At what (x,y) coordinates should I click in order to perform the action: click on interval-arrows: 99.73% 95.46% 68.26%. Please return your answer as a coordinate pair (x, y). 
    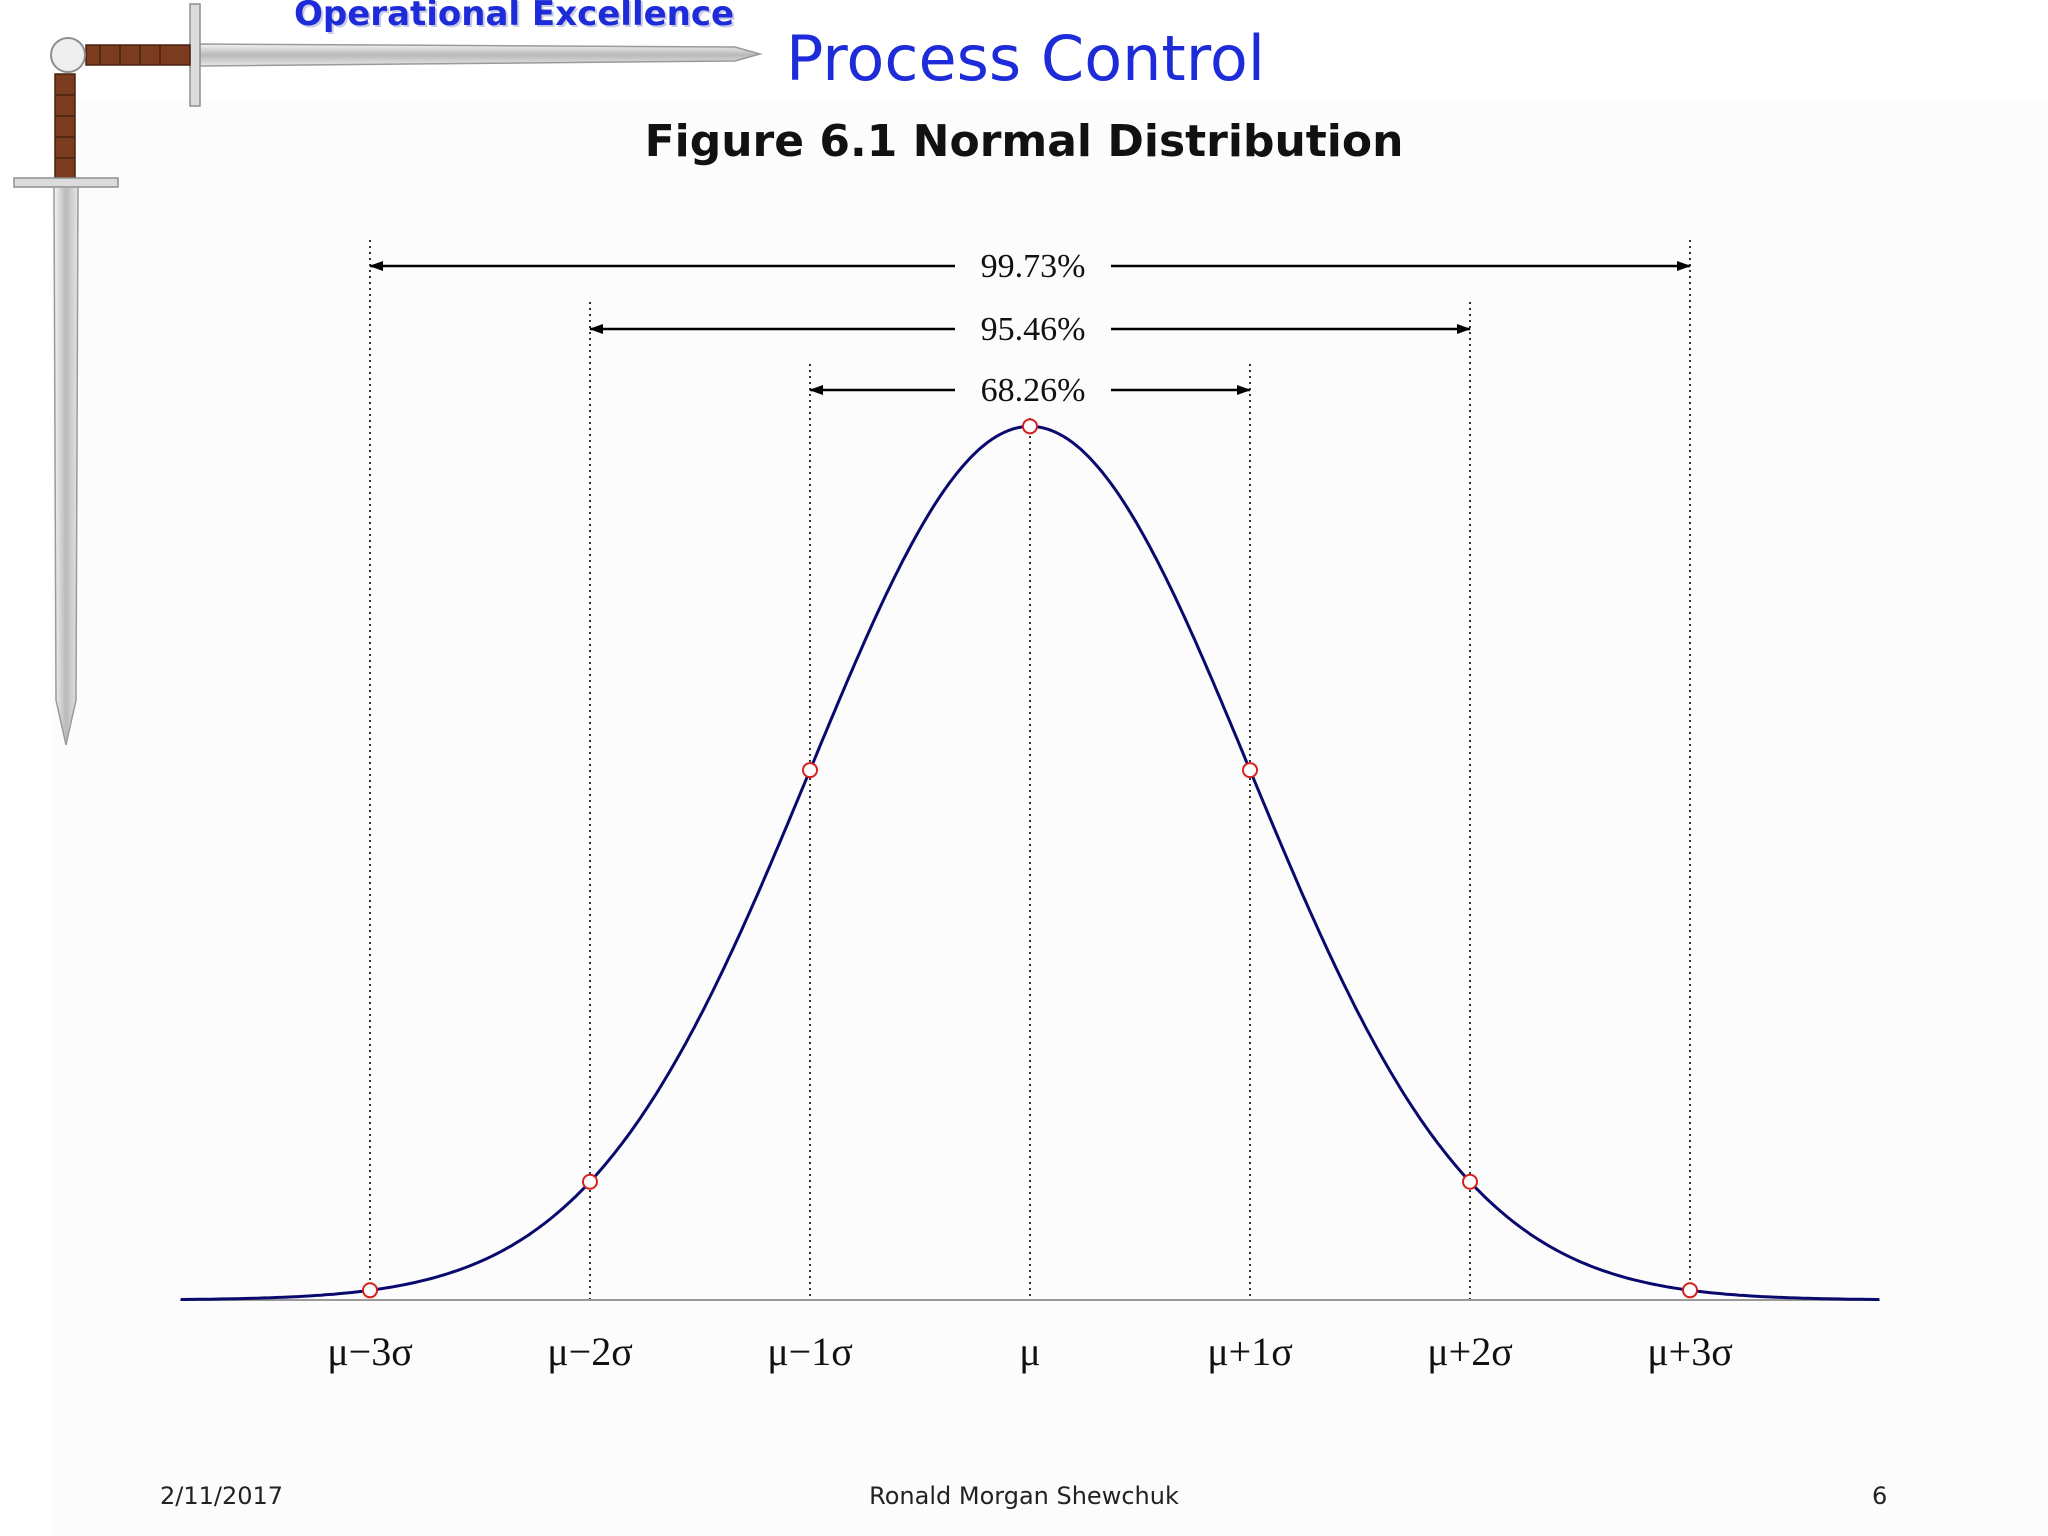
    Looking at the image, I should click on (1030, 328).